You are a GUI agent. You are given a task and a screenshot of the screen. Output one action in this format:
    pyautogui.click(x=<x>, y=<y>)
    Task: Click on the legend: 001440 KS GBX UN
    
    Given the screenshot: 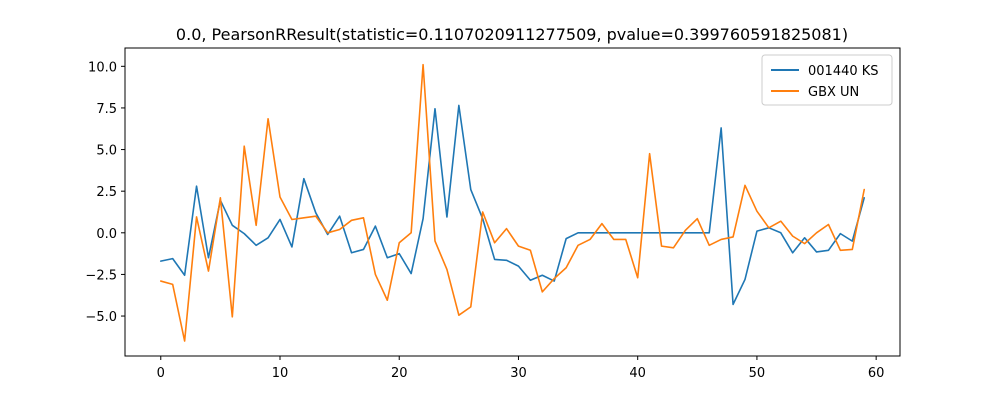 What is the action you would take?
    pyautogui.click(x=827, y=80)
    